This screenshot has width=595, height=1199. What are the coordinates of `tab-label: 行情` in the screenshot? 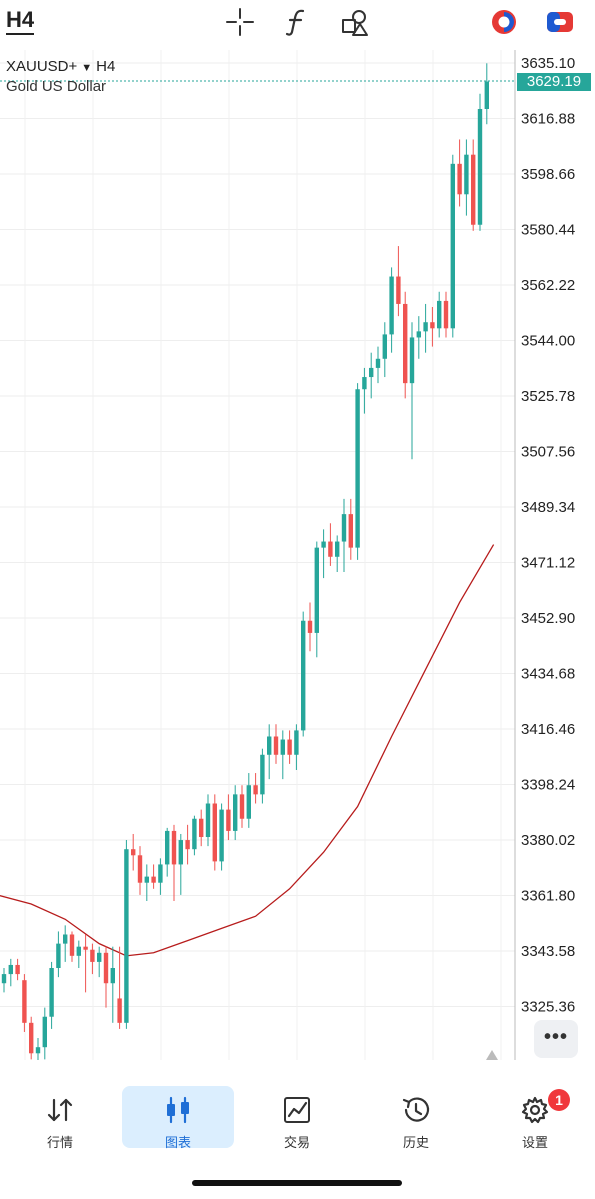 It's located at (59, 1142).